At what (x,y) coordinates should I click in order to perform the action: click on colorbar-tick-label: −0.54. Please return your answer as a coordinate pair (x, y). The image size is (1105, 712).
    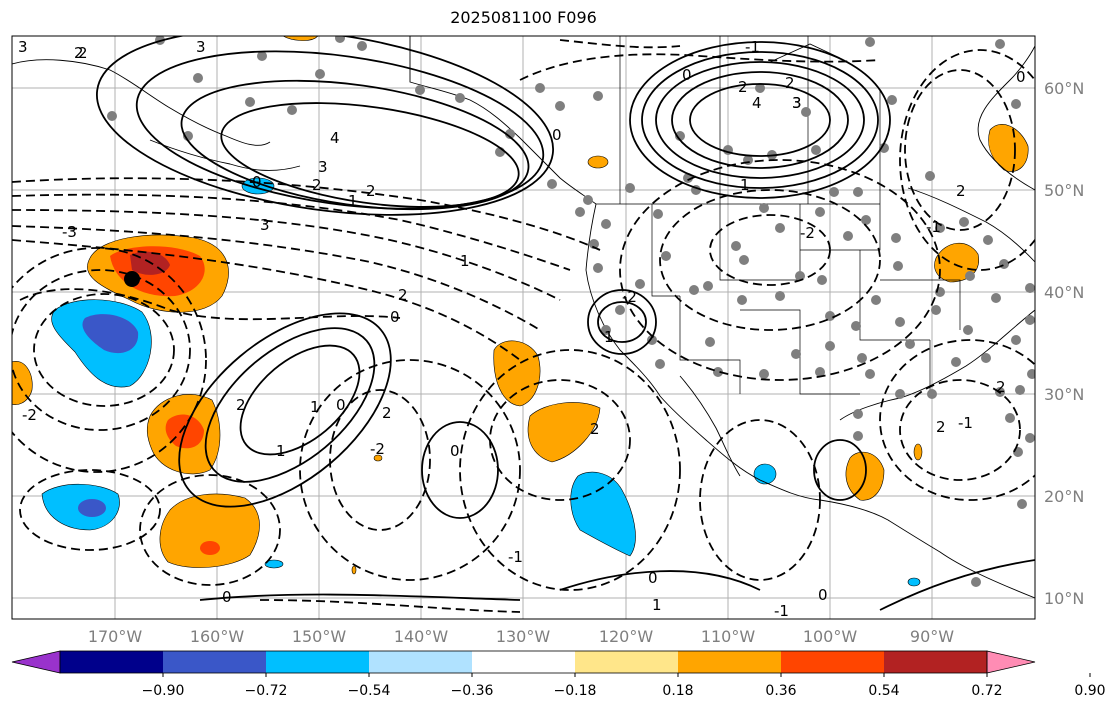
    Looking at the image, I should click on (369, 691).